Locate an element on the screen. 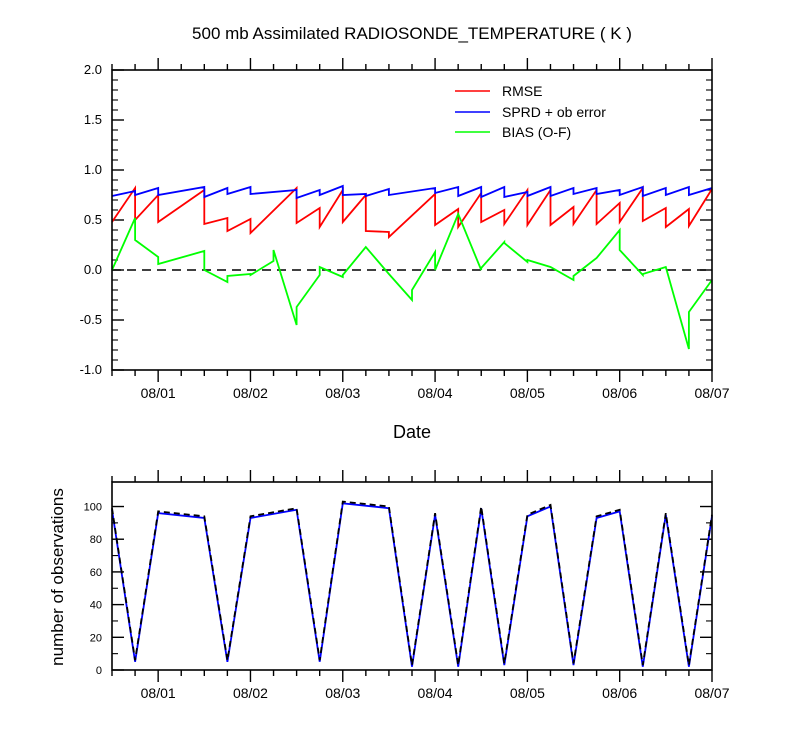  bottom-ytick-label: 20 is located at coordinates (96, 638).